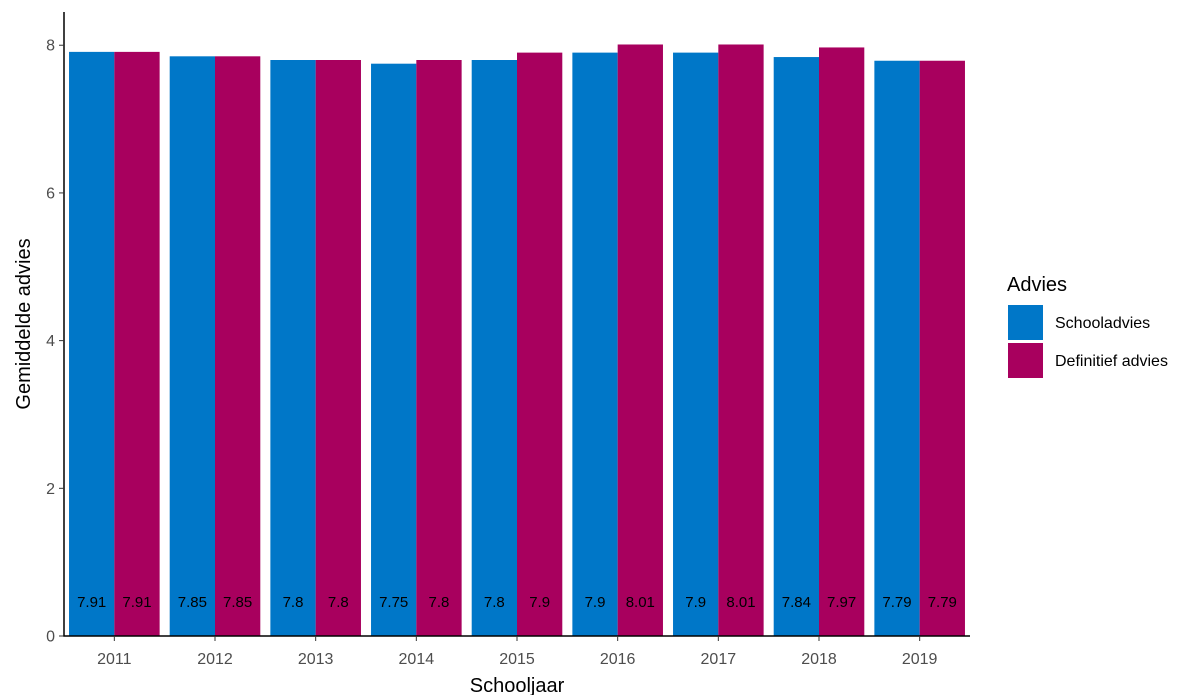 The image size is (1191, 695). Describe the element at coordinates (740, 602) in the screenshot. I see `data-label-definitief-advies-2017: 8.01` at that location.